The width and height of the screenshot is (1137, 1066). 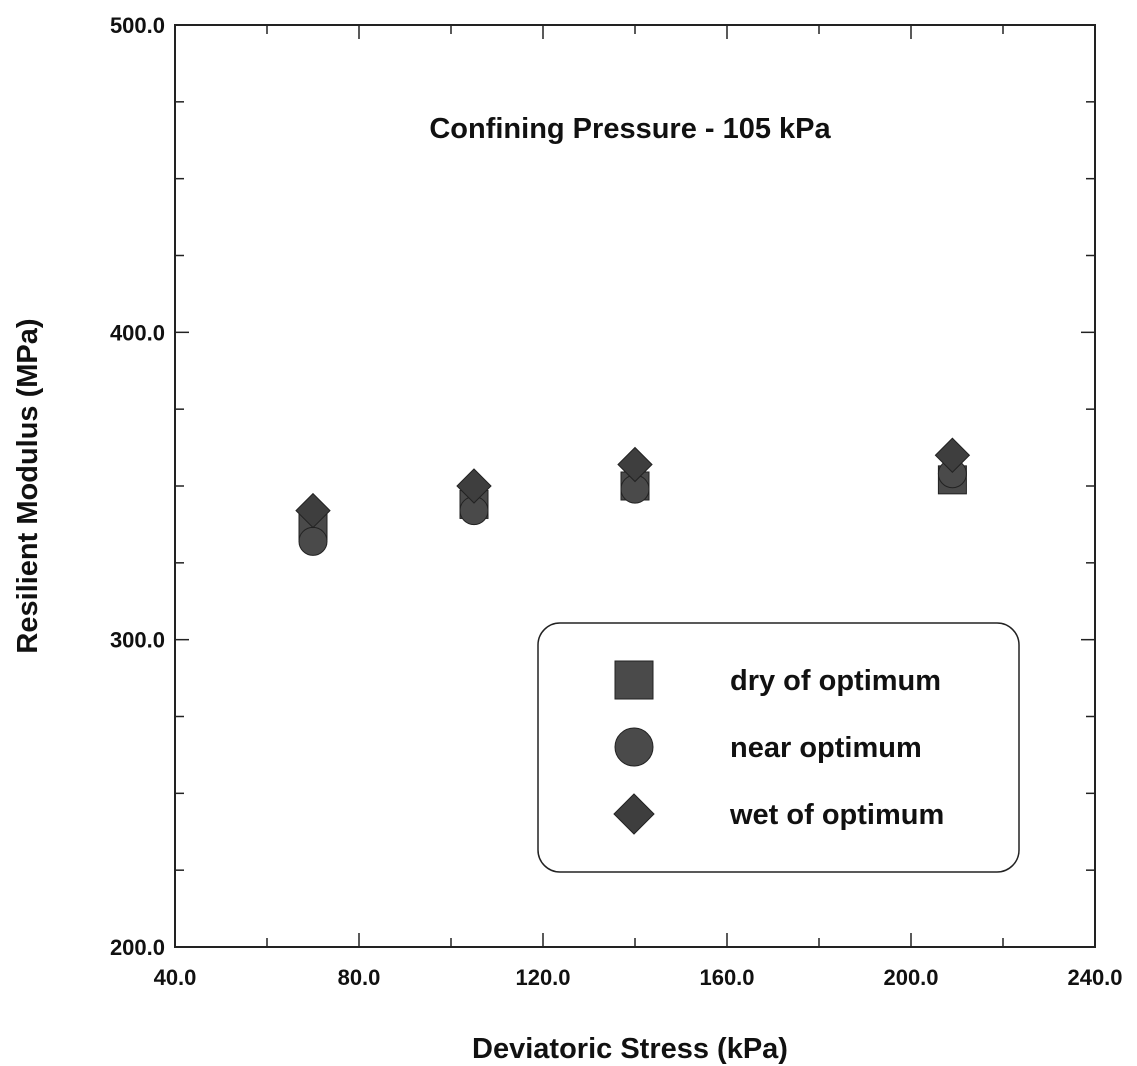 What do you see at coordinates (137, 947) in the screenshot?
I see `y-tick-label: 200.0` at bounding box center [137, 947].